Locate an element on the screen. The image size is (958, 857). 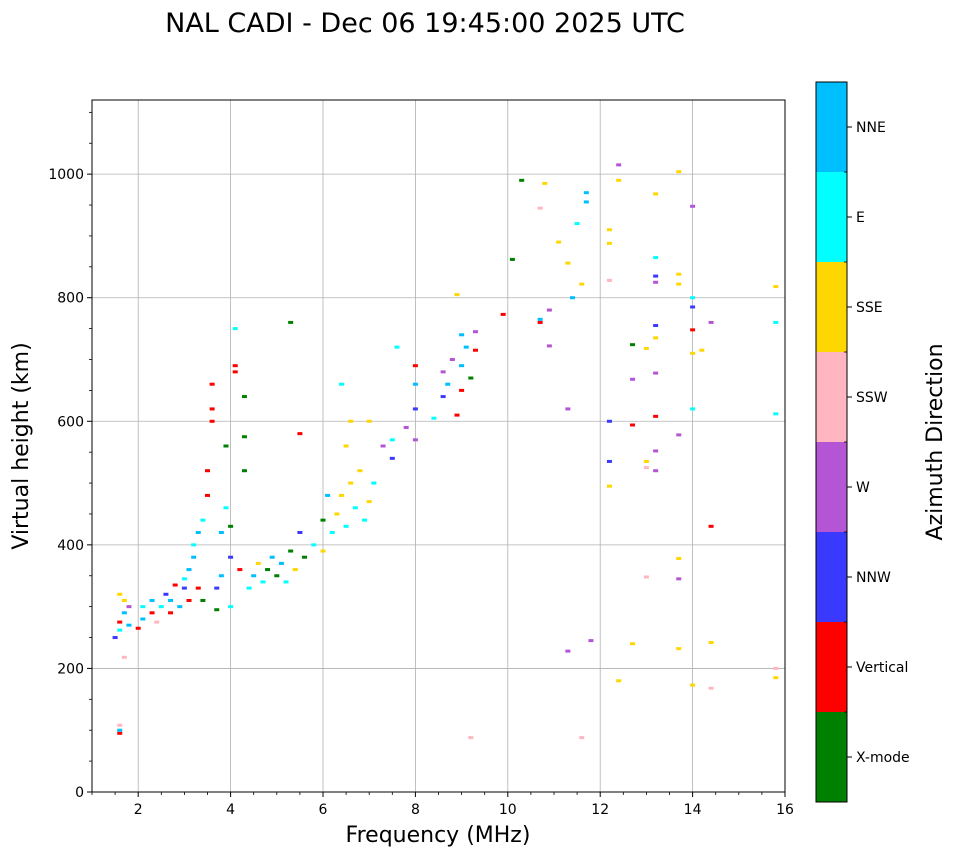
y-tick-label: 800 is located at coordinates (70, 299).